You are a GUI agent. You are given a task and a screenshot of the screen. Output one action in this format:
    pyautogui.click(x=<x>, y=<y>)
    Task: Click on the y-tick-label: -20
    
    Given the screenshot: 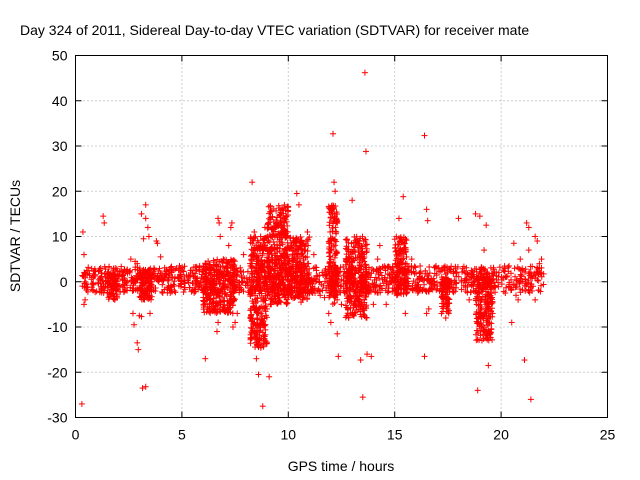 What is the action you would take?
    pyautogui.click(x=57, y=372)
    